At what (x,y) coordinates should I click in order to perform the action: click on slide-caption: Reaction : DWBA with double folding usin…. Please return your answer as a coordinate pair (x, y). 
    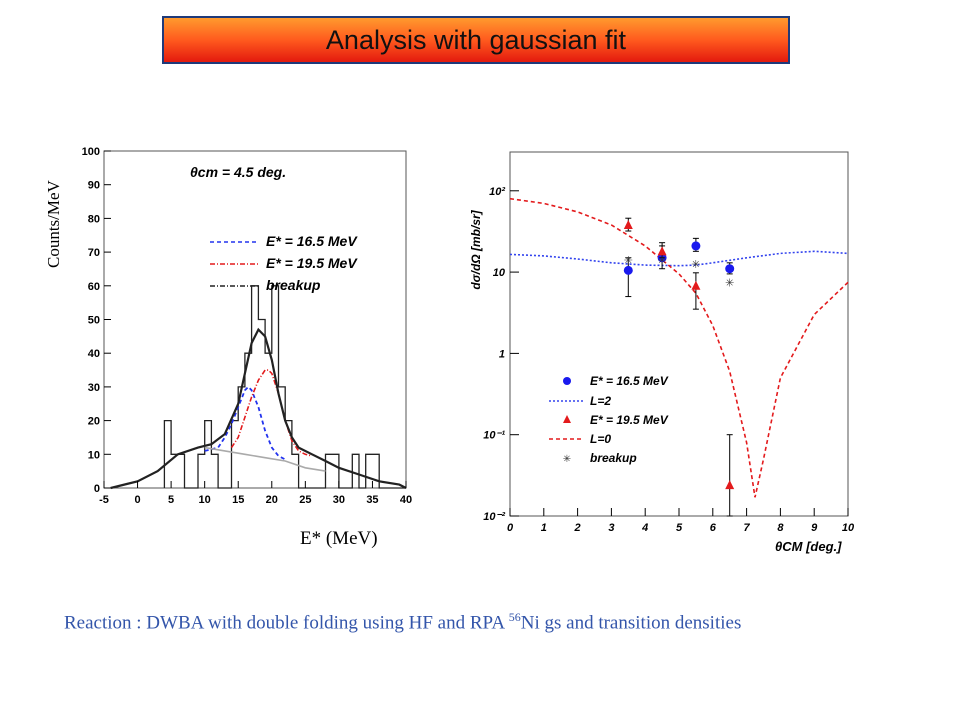
    Looking at the image, I should click on (402, 622).